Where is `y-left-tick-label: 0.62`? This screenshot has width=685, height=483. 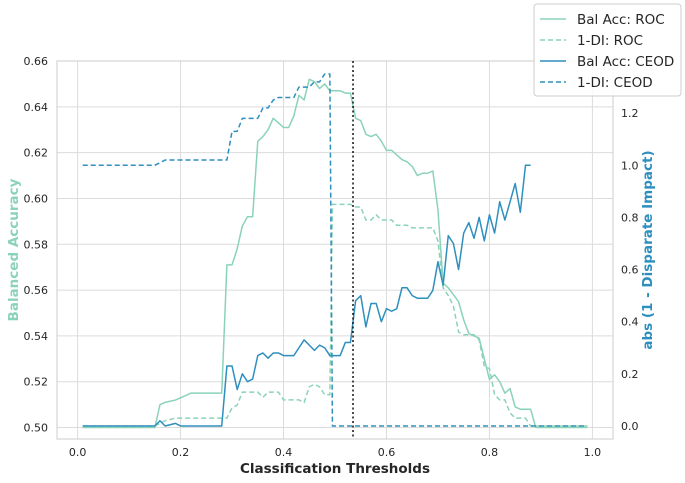 y-left-tick-label: 0.62 is located at coordinates (36, 153).